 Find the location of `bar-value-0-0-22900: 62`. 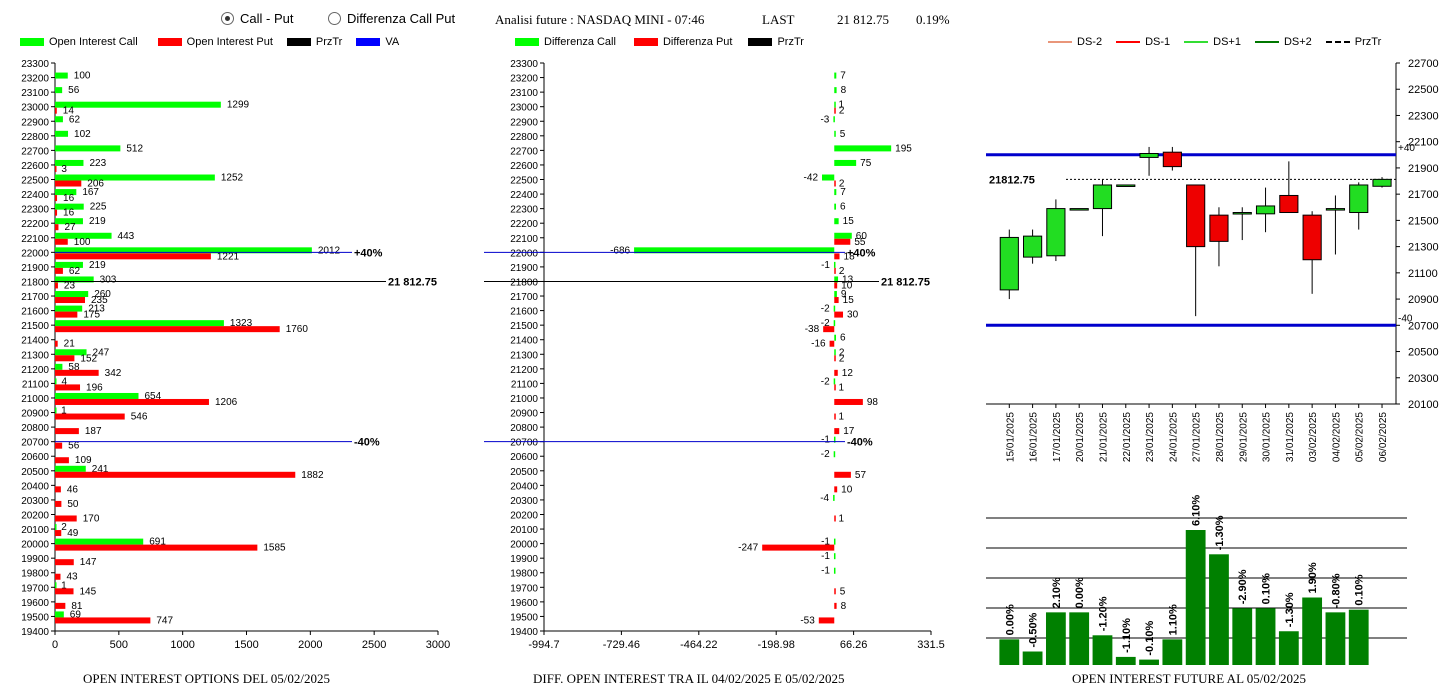

bar-value-0-0-22900: 62 is located at coordinates (75, 119).